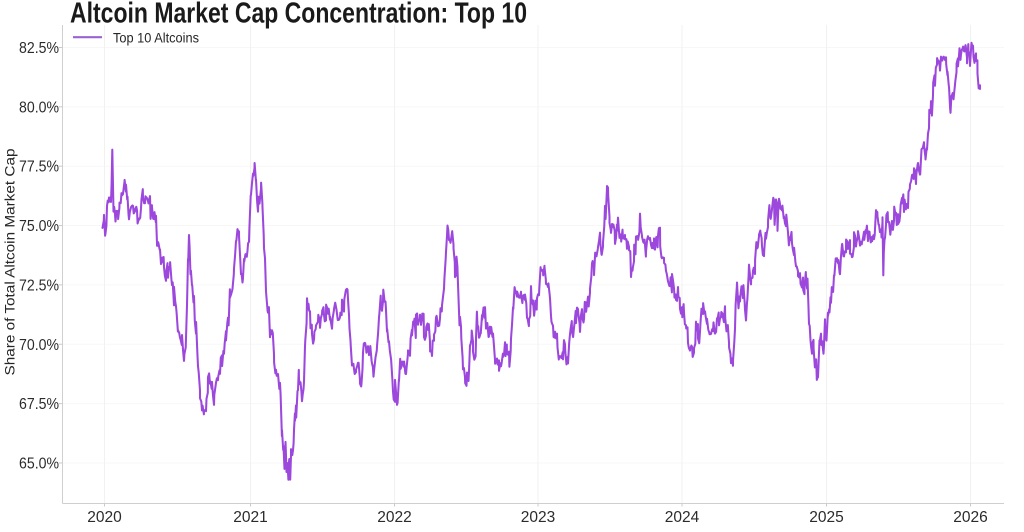  I want to click on svg-text: 70.0%, so click(39, 345).